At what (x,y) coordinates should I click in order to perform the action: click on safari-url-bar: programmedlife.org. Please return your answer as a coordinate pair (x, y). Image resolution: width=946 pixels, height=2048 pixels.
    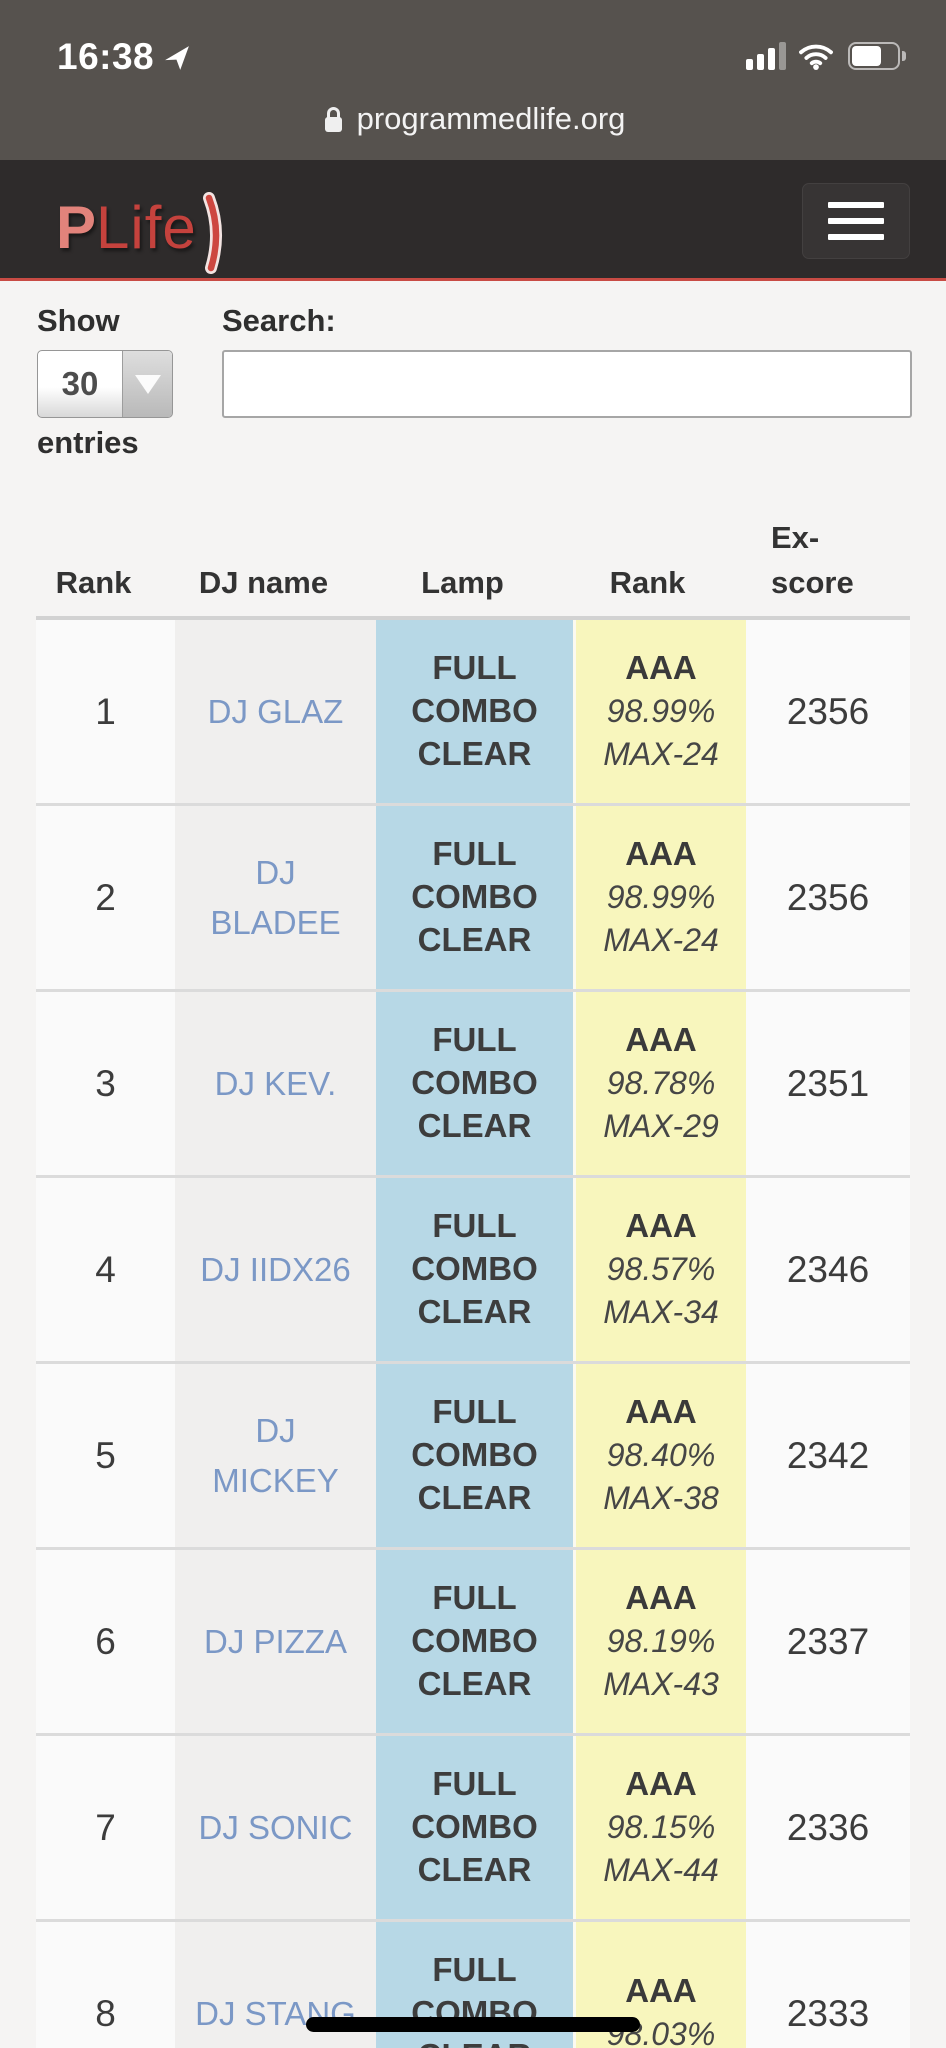
    Looking at the image, I should click on (473, 119).